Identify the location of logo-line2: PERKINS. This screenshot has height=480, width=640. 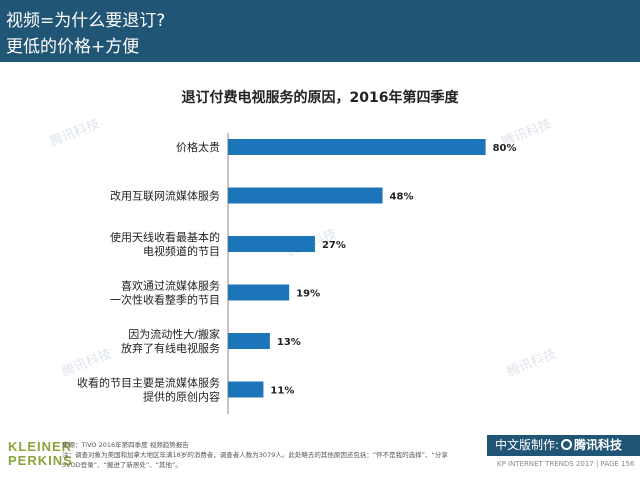
(40, 460).